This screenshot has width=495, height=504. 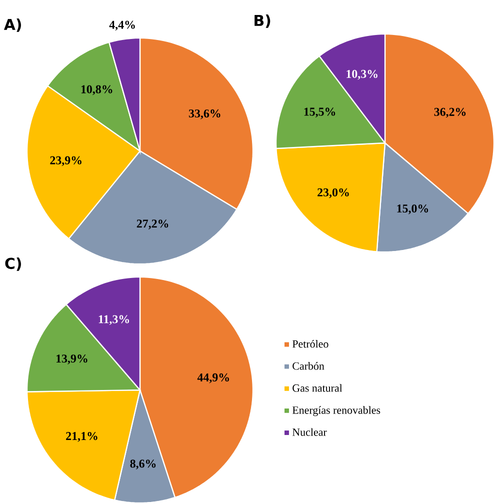 I want to click on data-label: 15,0%, so click(x=412, y=209).